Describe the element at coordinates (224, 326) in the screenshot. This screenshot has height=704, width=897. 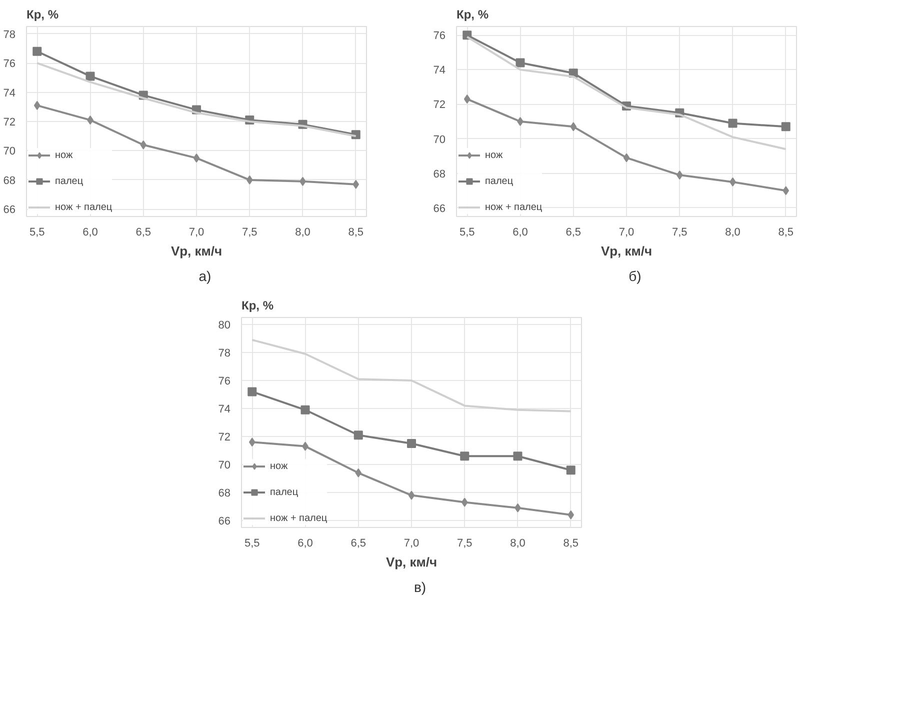
I see `y-tick-label: 80` at that location.